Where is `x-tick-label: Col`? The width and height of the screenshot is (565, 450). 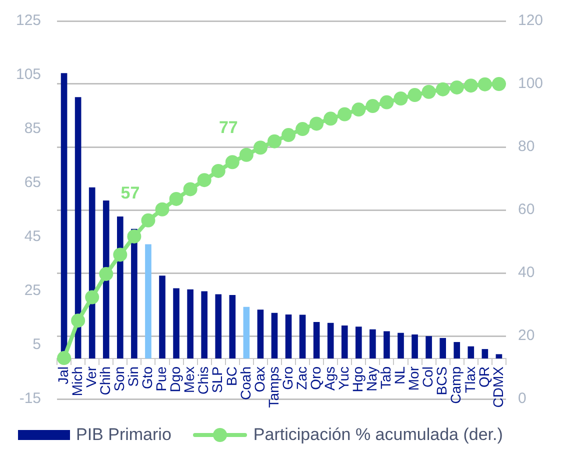
x-tick-label: Col is located at coordinates (428, 377).